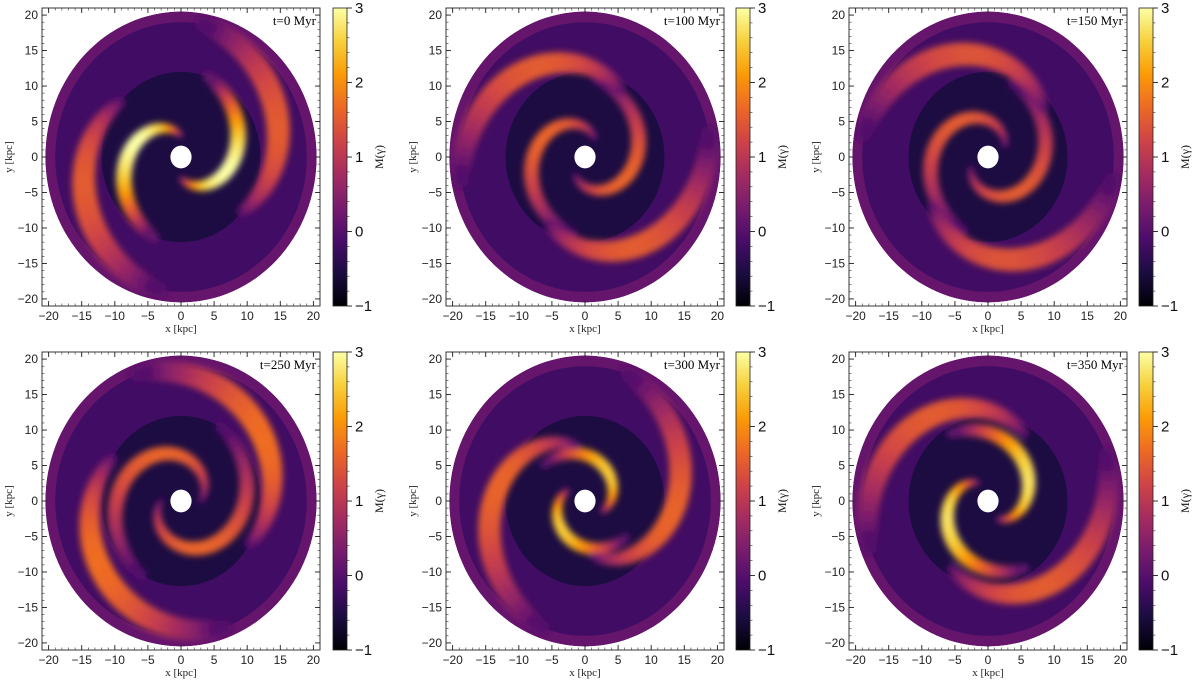  What do you see at coordinates (115, 316) in the screenshot?
I see `x-tick-label: −10` at bounding box center [115, 316].